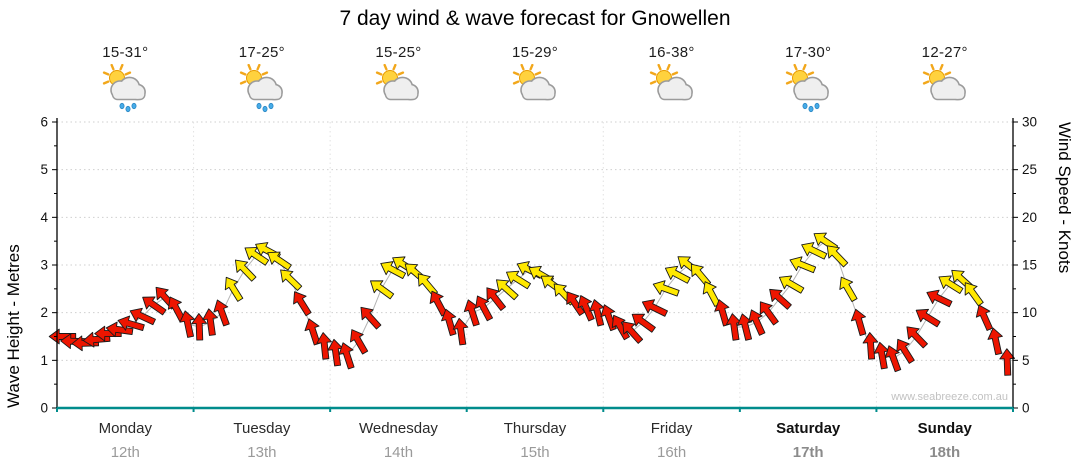 This screenshot has width=1080, height=475. I want to click on left-axis-title: Wave Height - Metres, so click(13, 326).